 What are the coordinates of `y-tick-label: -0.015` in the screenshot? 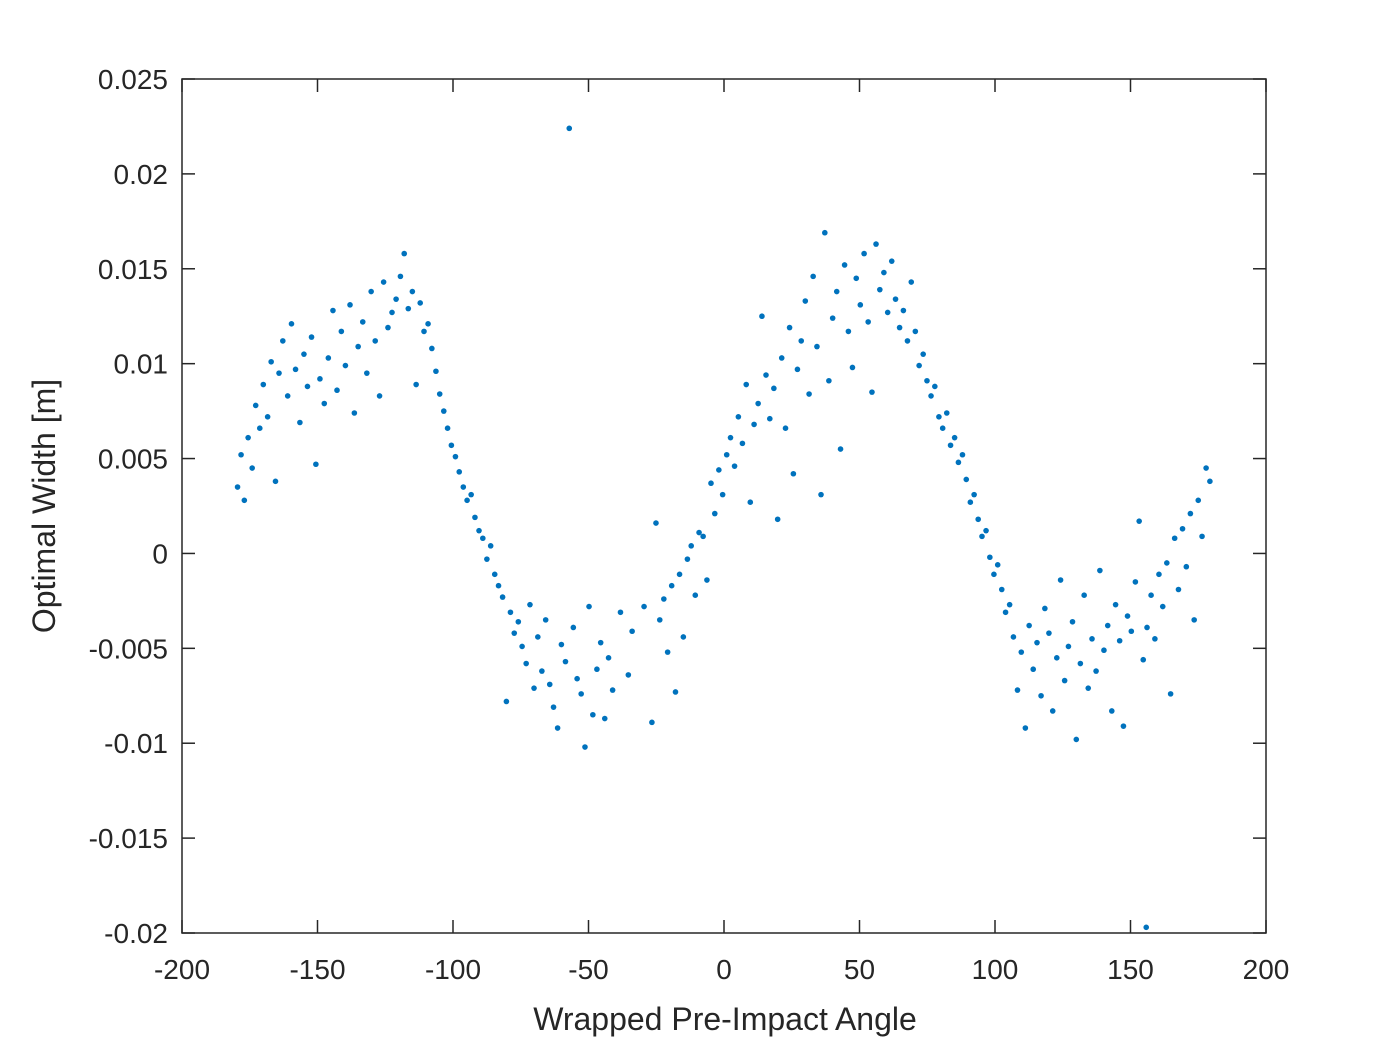 It's located at (128, 838).